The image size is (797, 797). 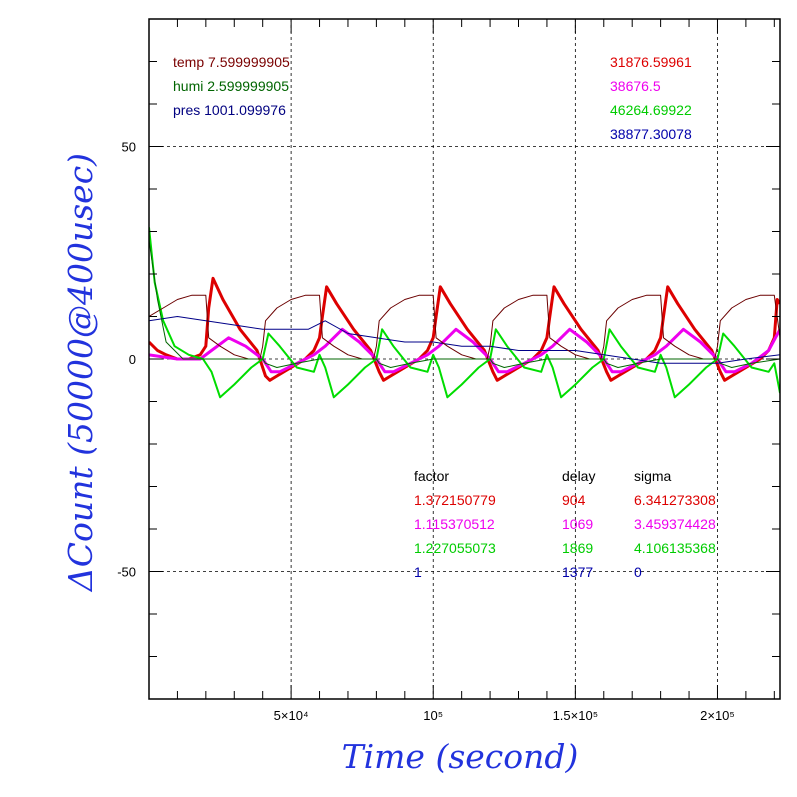 I want to click on table-header-delay: delay, so click(x=578, y=476).